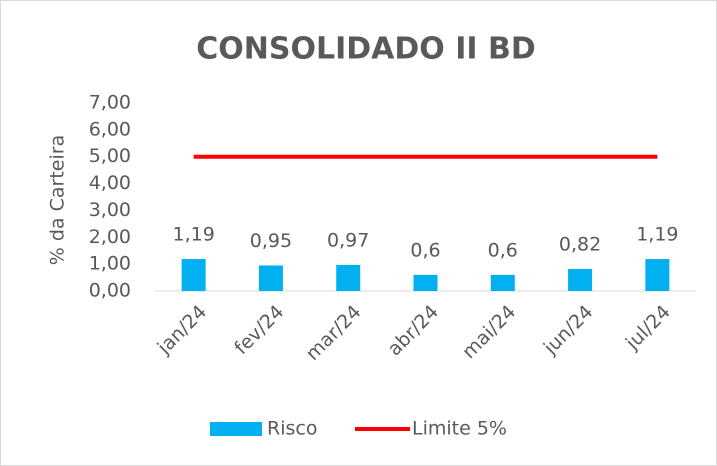  What do you see at coordinates (271, 241) in the screenshot?
I see `data-label: 0,95` at bounding box center [271, 241].